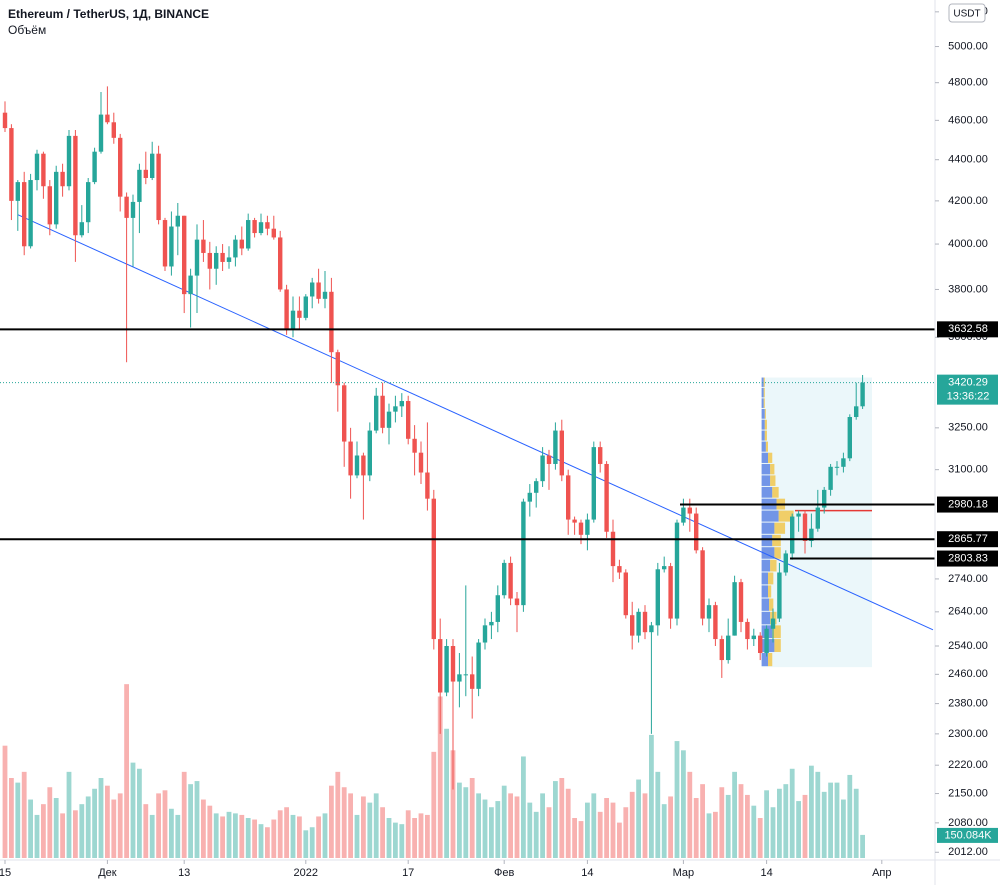 Image resolution: width=1000 pixels, height=885 pixels. Describe the element at coordinates (967, 13) in the screenshot. I see `currency-badge` at that location.